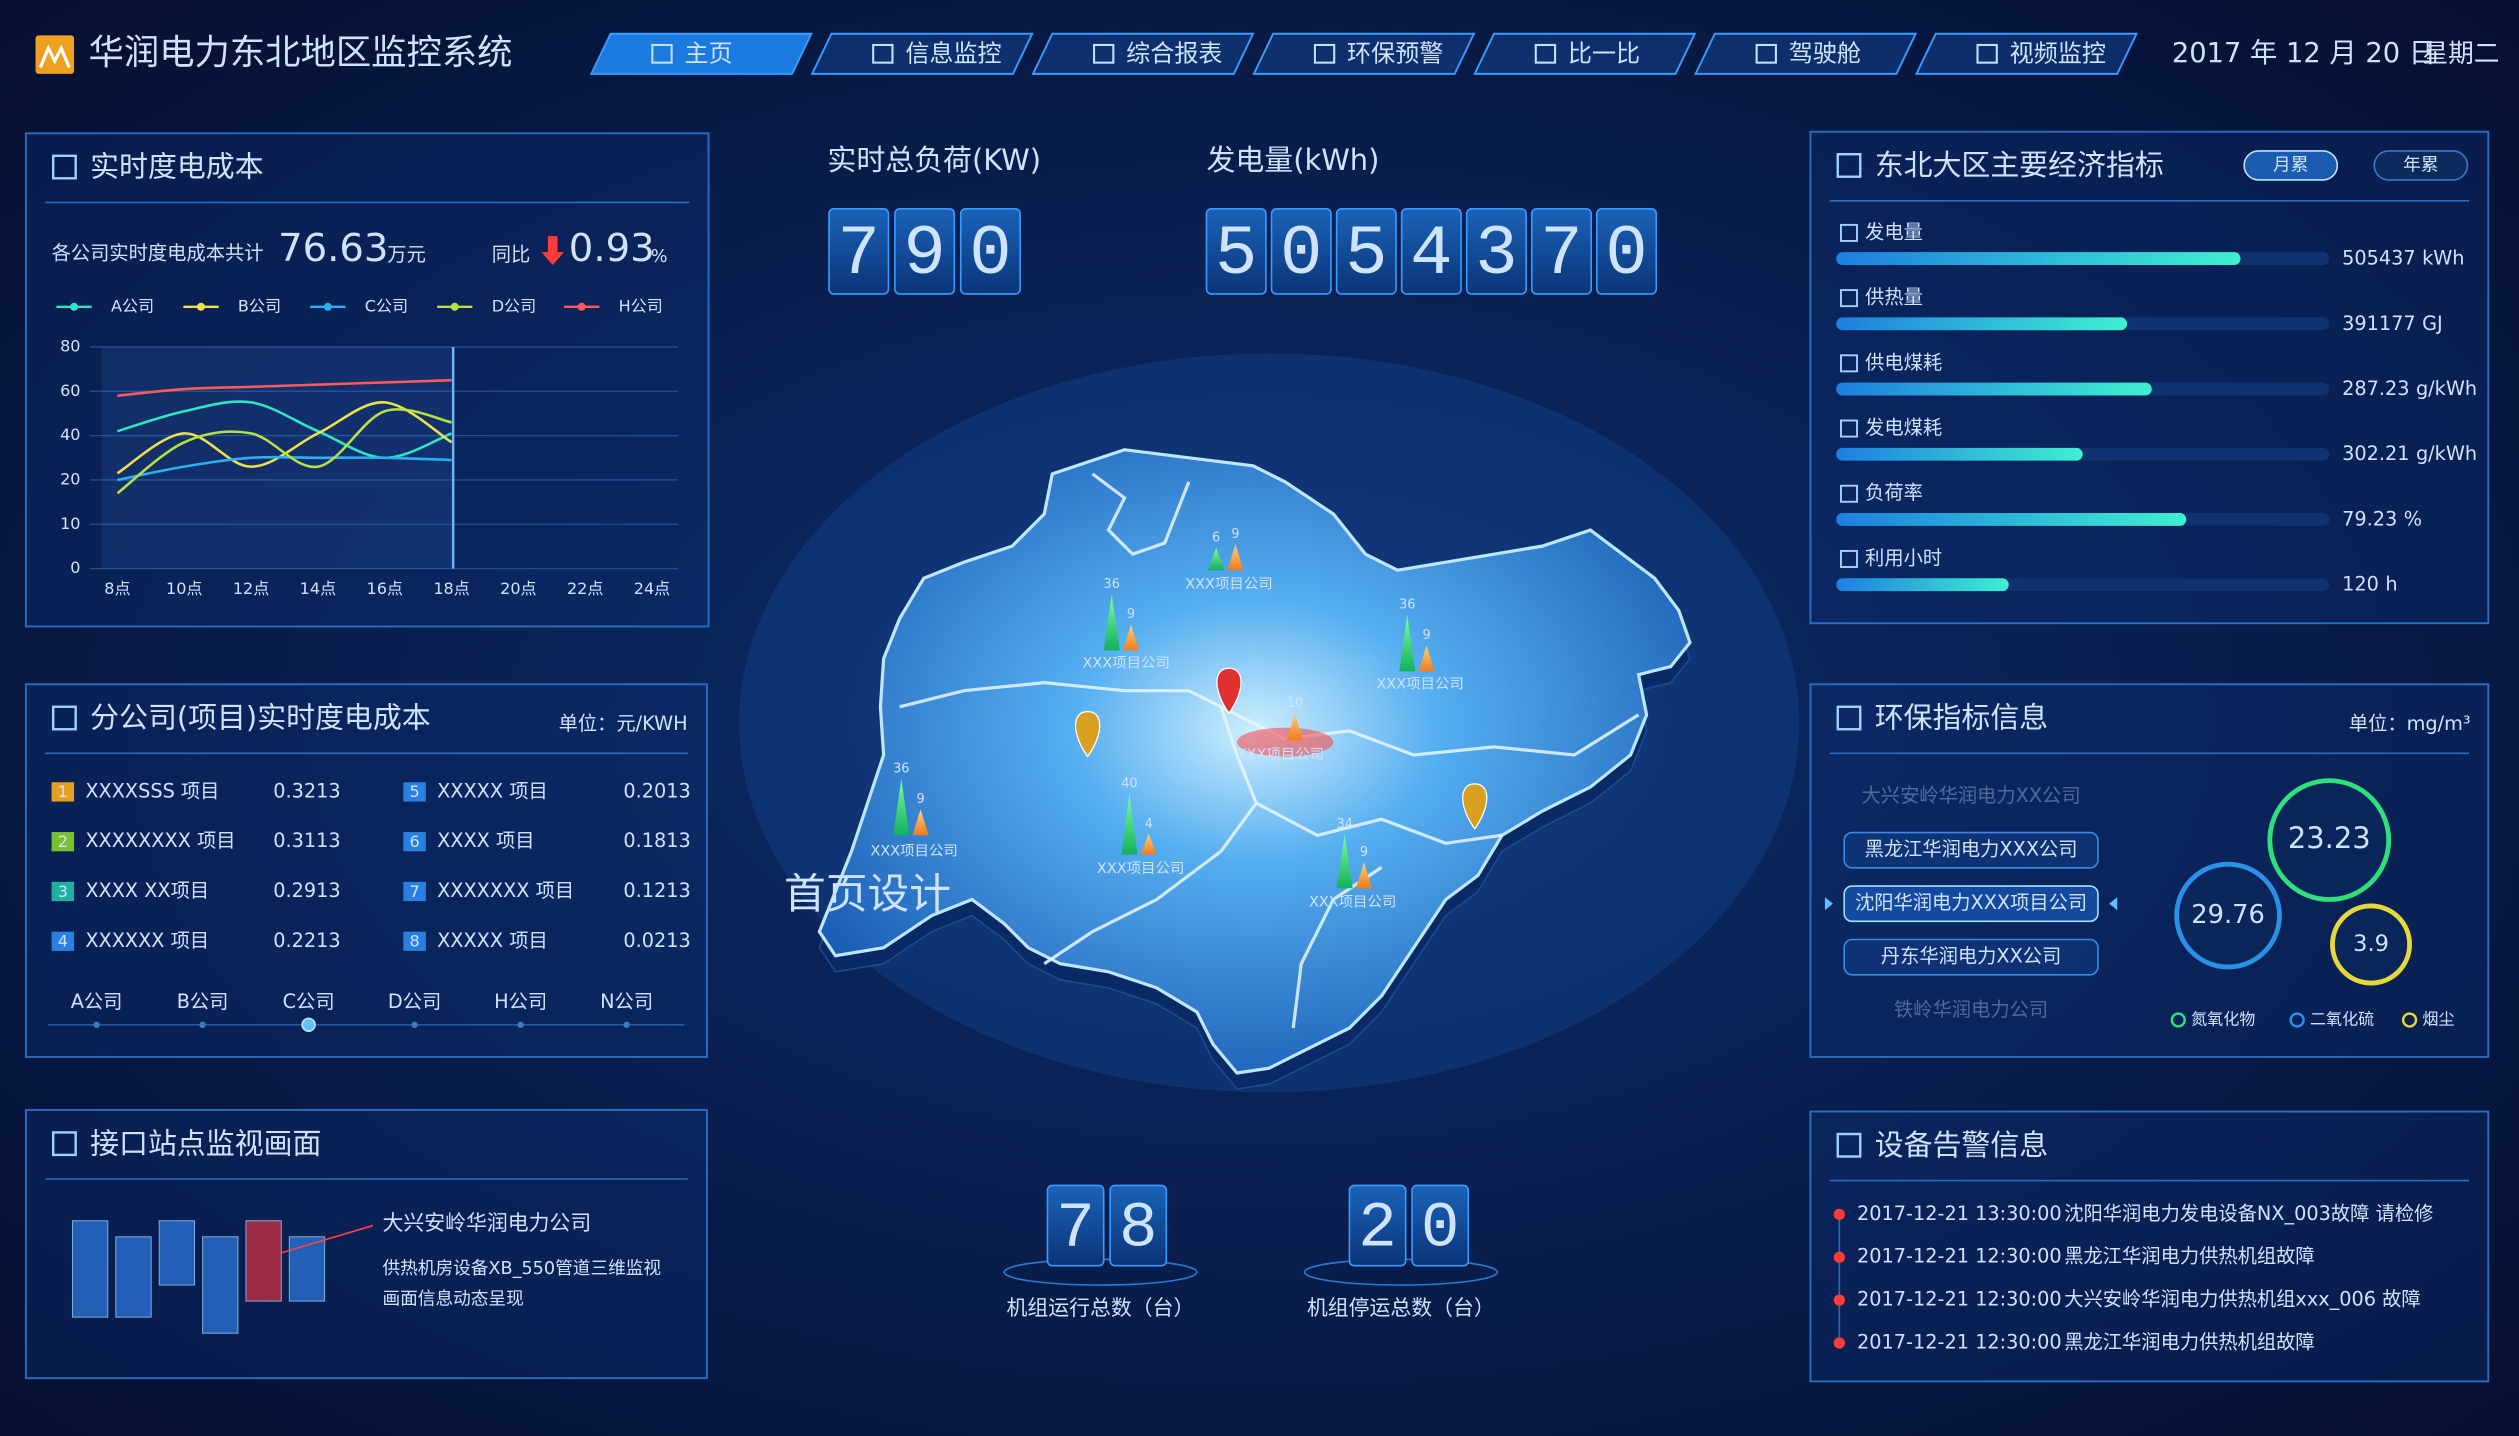 This screenshot has height=1436, width=2519. I want to click on period-tab-label: 月累, so click(2290, 164).